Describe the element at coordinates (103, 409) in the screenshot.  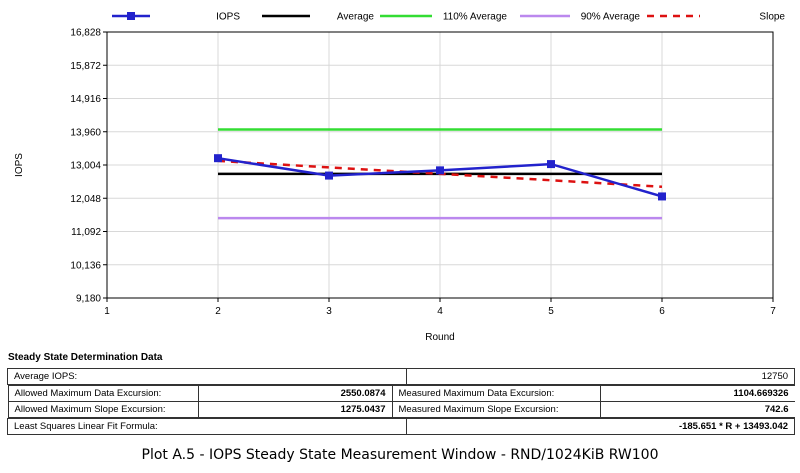
I see `allowed-slope-excursion-label: Allowed Maximum Slope Excursion:` at that location.